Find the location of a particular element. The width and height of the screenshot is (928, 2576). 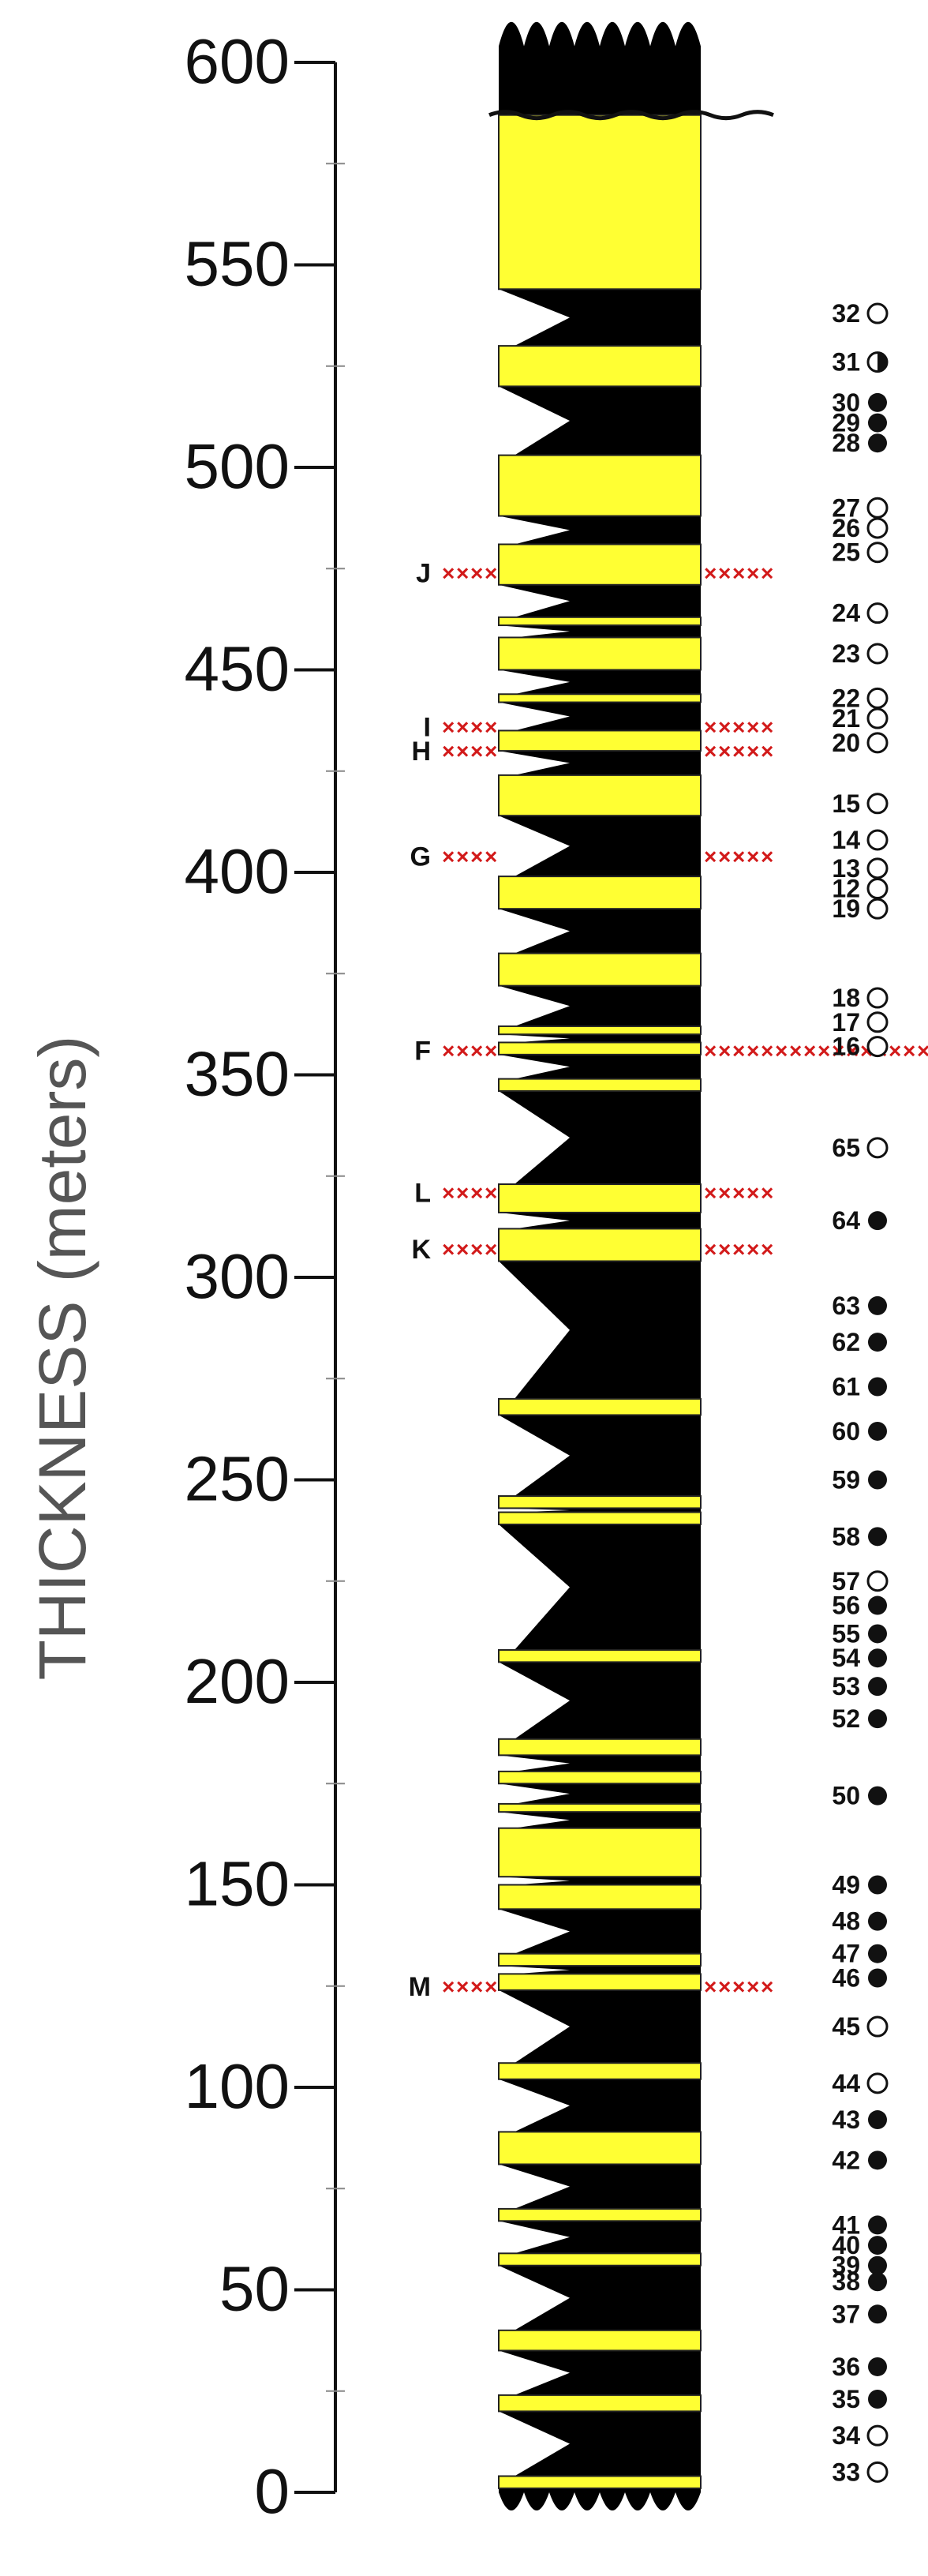

sample-entry: 52 is located at coordinates (859, 1718).